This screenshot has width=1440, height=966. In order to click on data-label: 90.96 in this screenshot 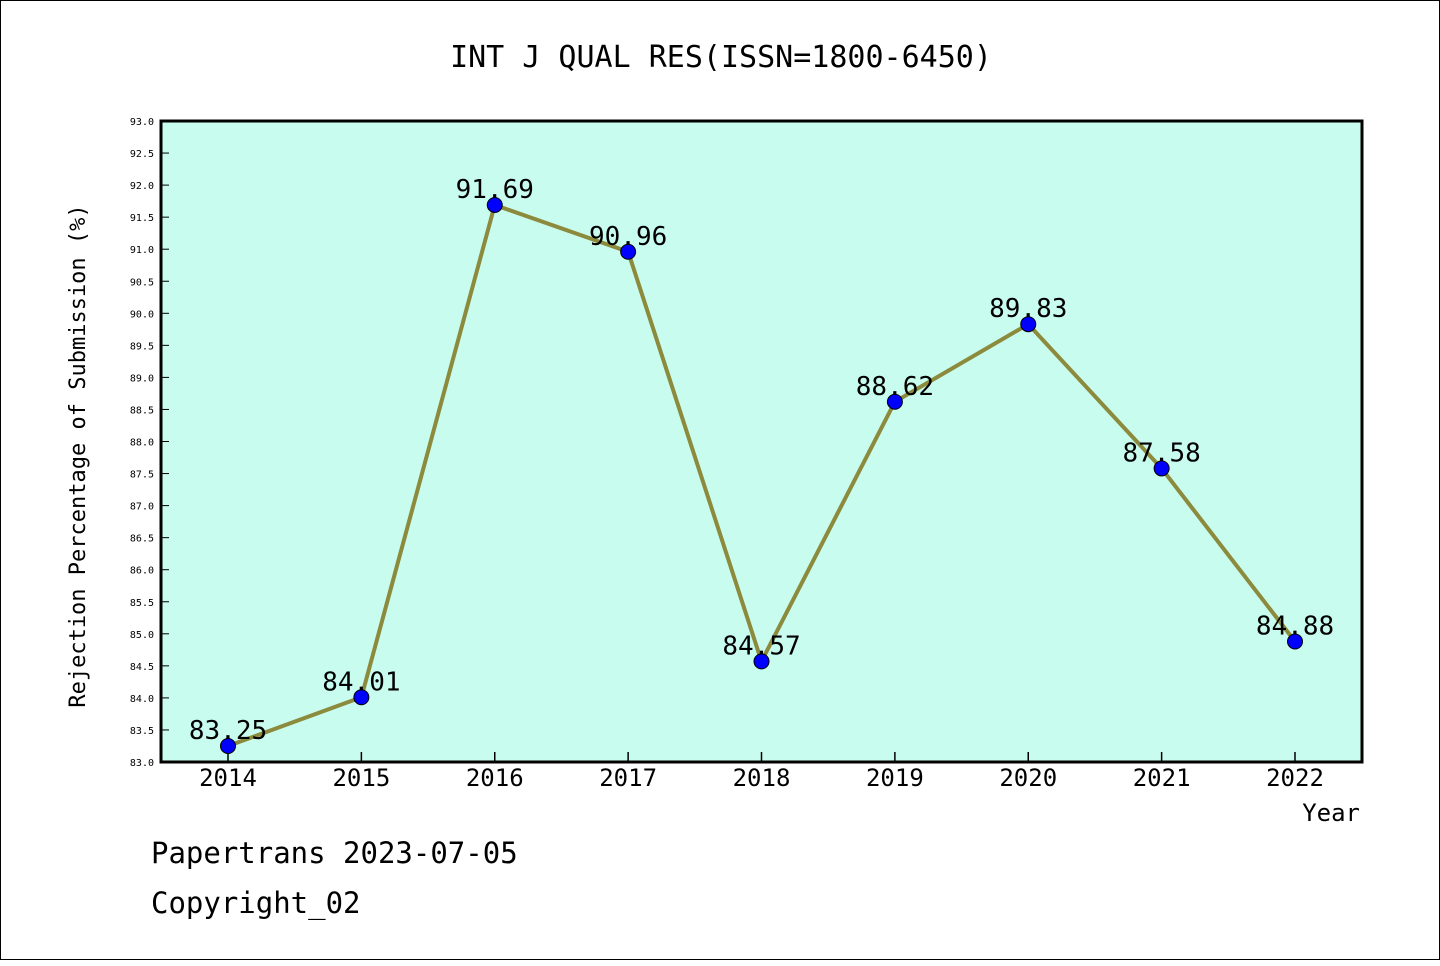, I will do `click(628, 237)`.